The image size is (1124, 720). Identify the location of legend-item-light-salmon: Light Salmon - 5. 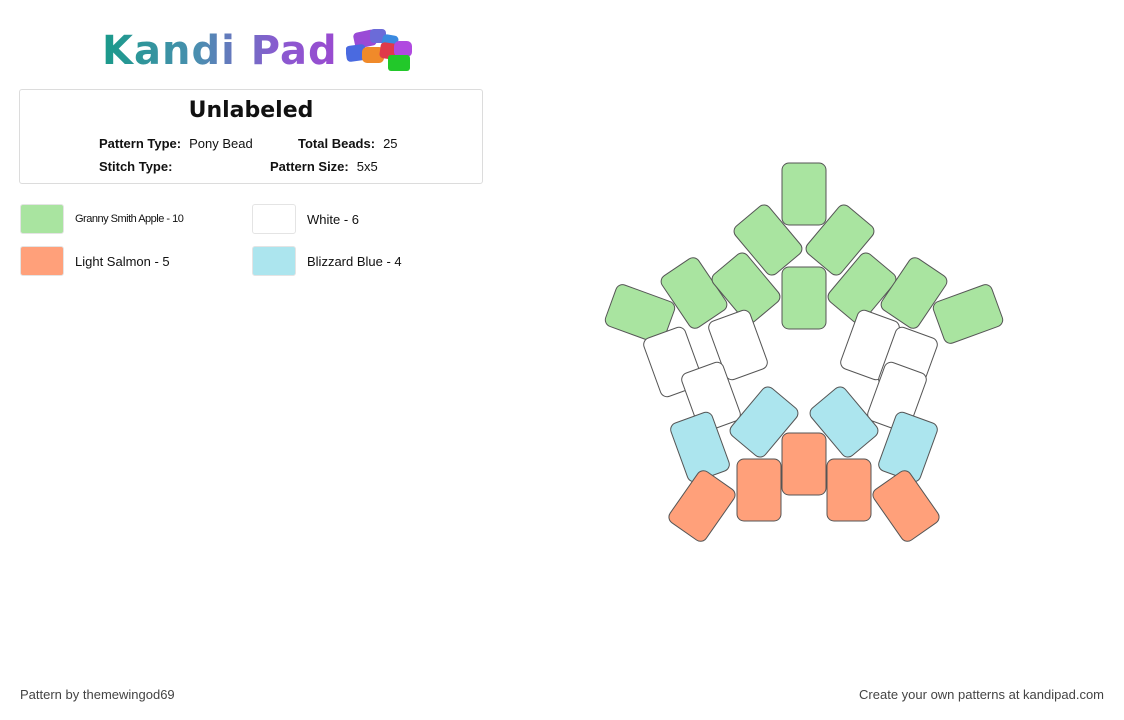
(95, 261).